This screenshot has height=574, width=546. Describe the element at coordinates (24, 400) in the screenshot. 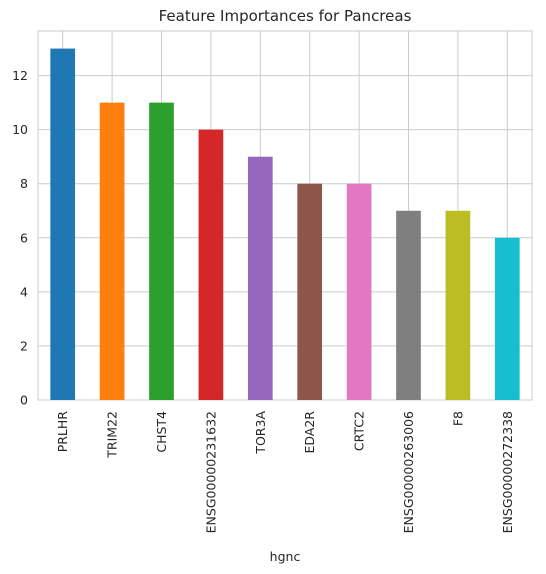

I see `y-tick-label: 0` at that location.